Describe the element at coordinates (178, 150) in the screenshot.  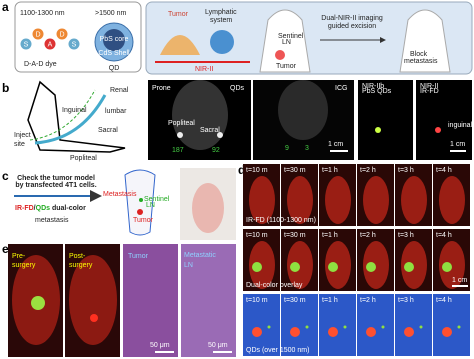
I see `count: 187` at that location.